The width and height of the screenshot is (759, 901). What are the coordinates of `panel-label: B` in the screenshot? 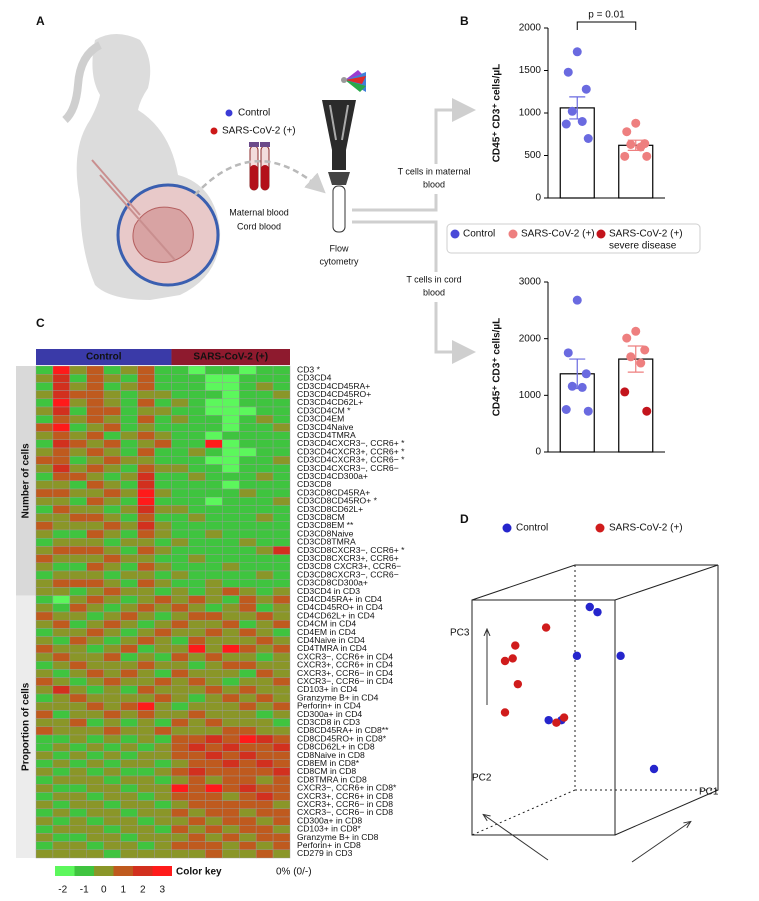 It's located at (464, 21).